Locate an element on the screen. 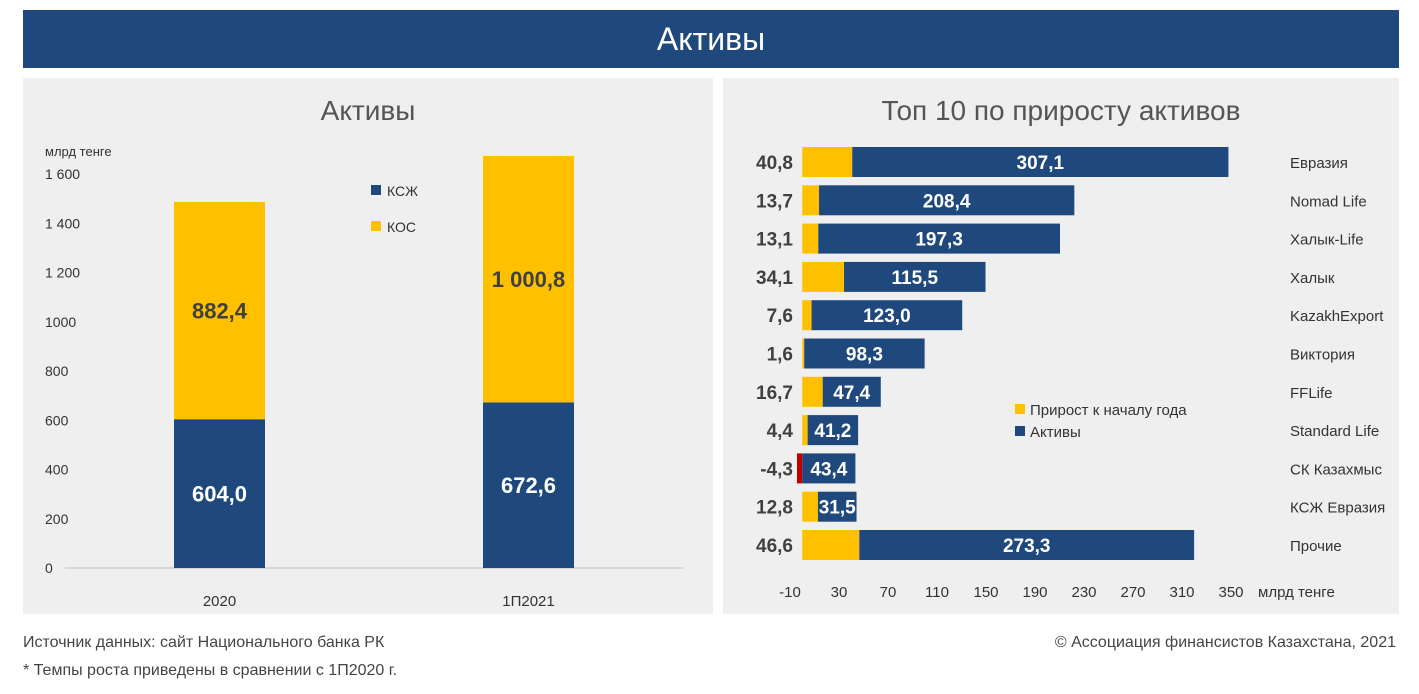 This screenshot has width=1419, height=694. category-label: СК Казахмыс is located at coordinates (1336, 469).